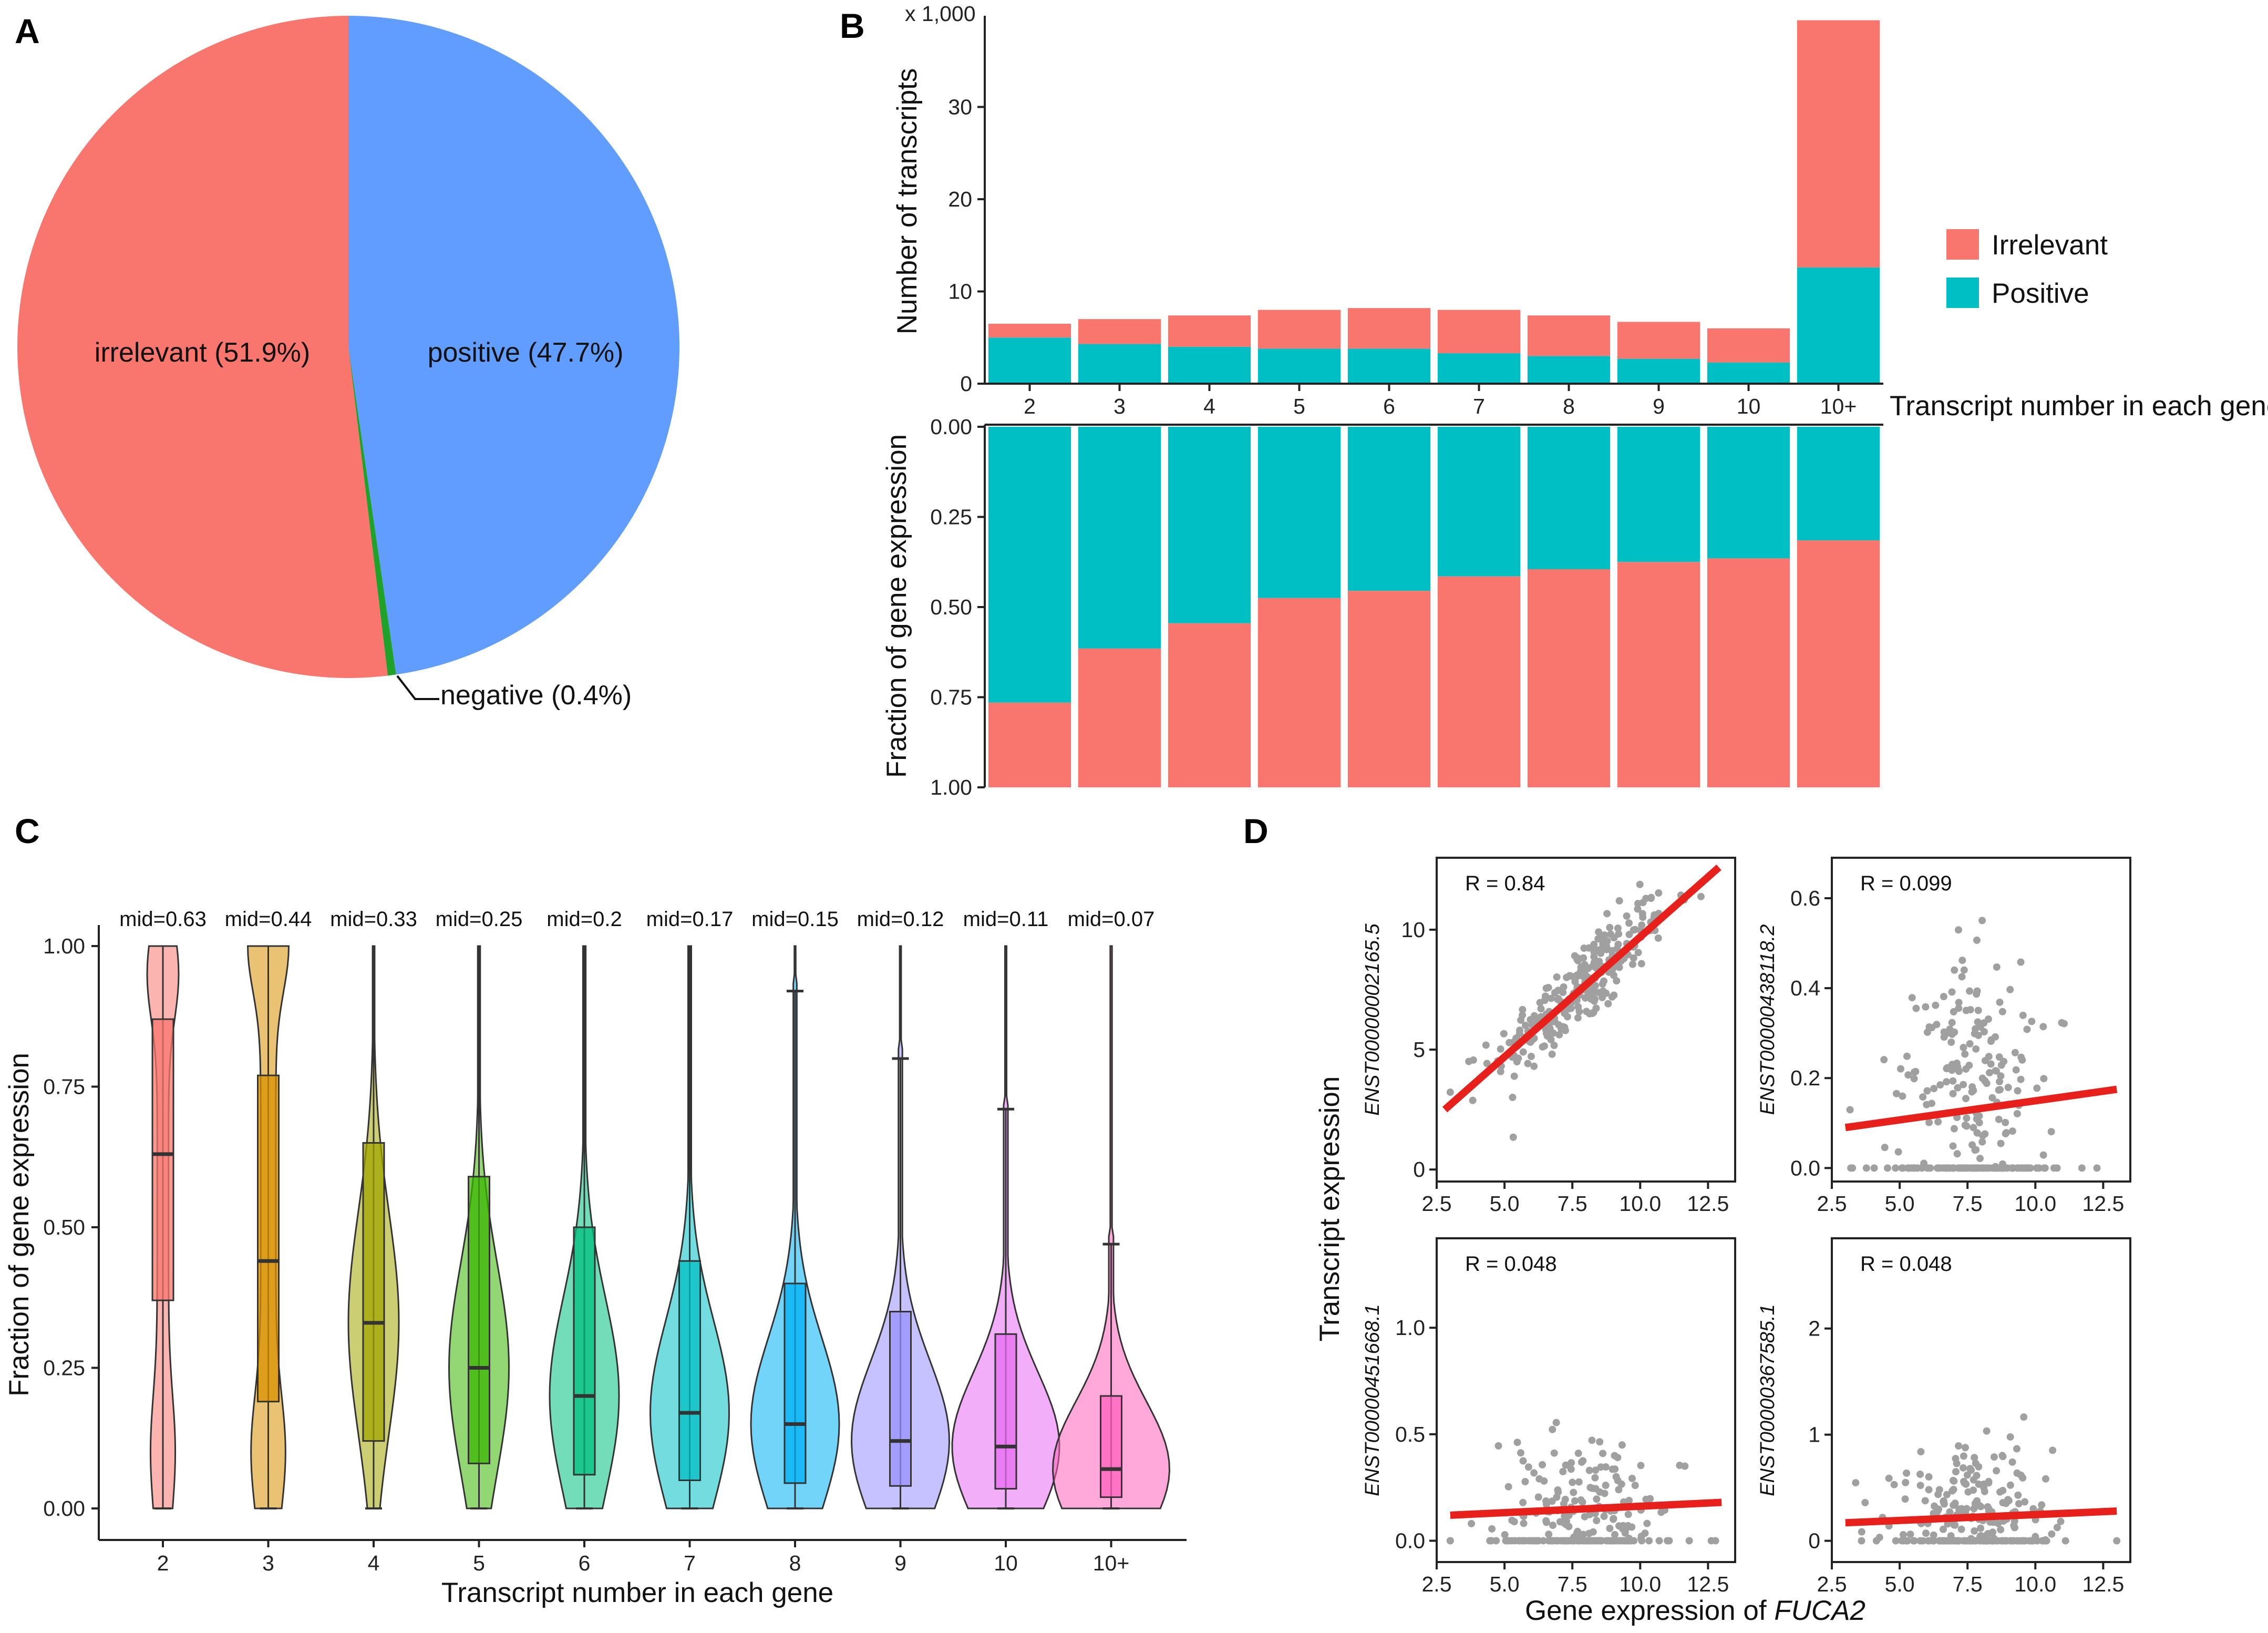 This screenshot has width=2268, height=1633. I want to click on mid-label: mid=0.12, so click(900, 919).